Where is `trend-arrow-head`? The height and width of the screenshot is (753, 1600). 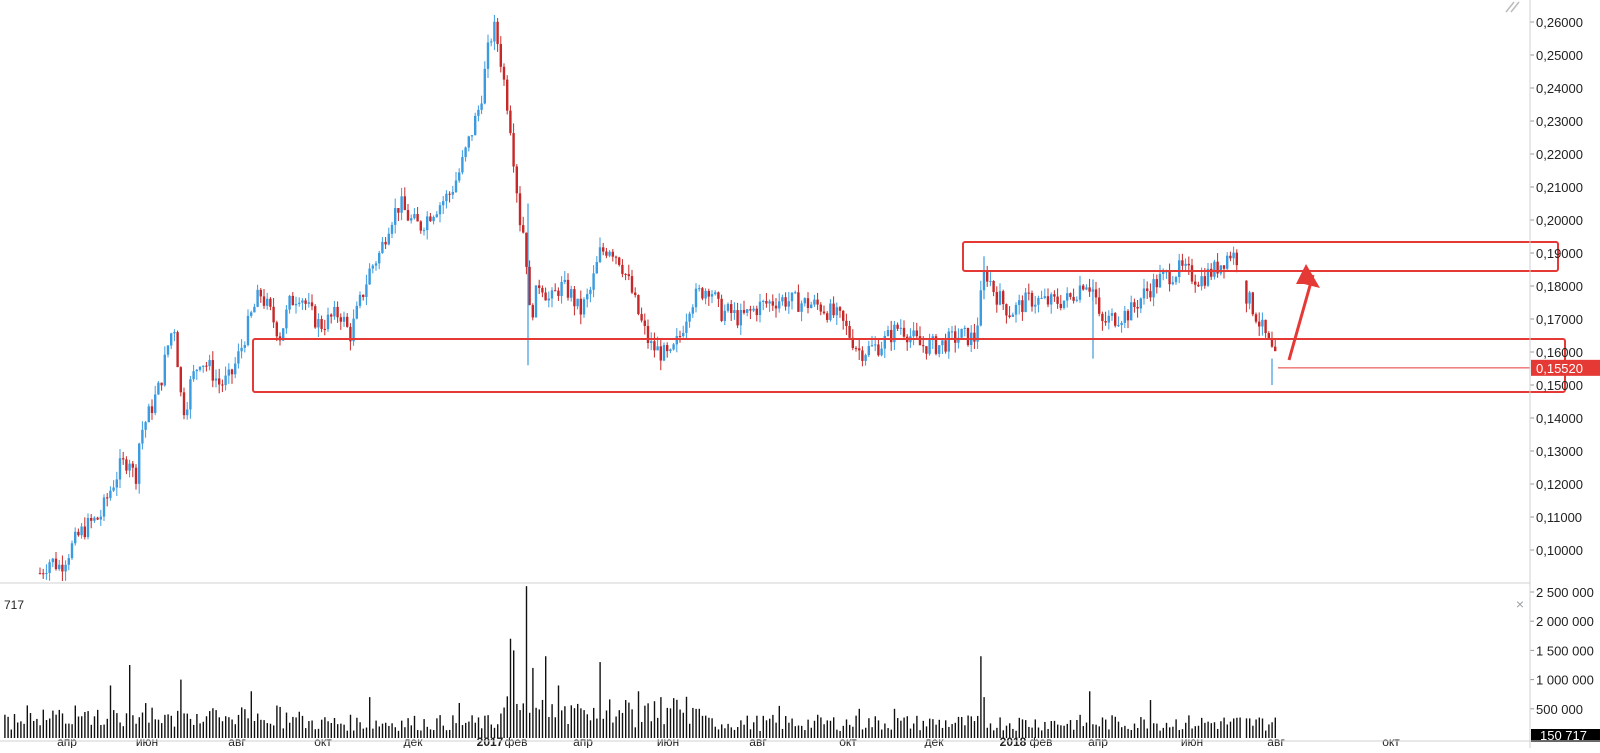
trend-arrow-head is located at coordinates (1308, 276).